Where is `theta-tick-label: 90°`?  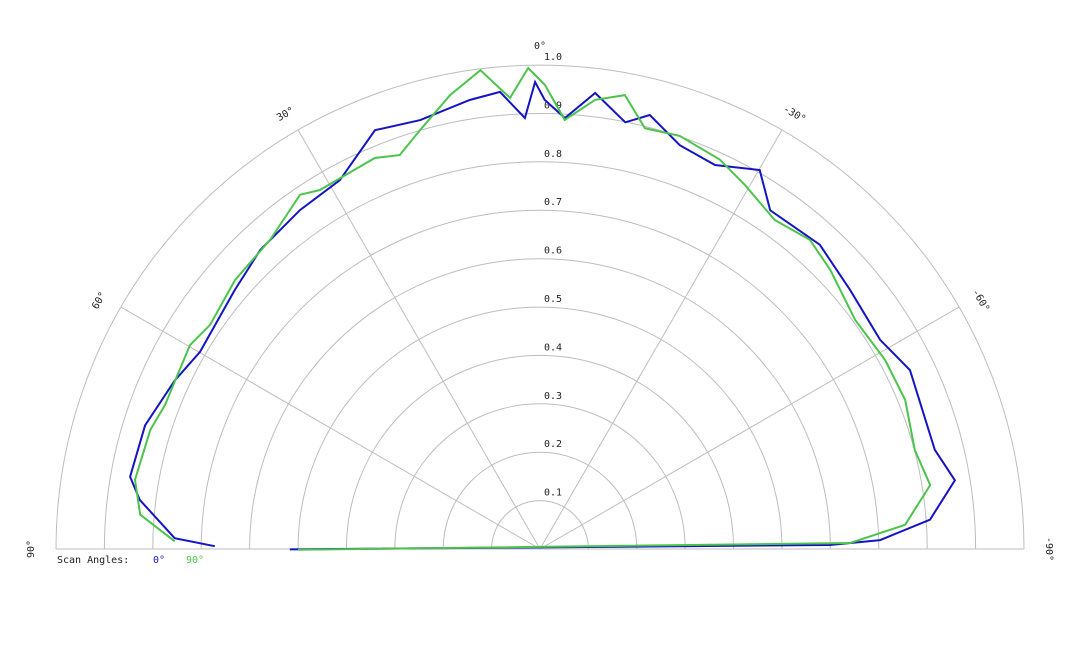
theta-tick-label: 90° is located at coordinates (31, 549).